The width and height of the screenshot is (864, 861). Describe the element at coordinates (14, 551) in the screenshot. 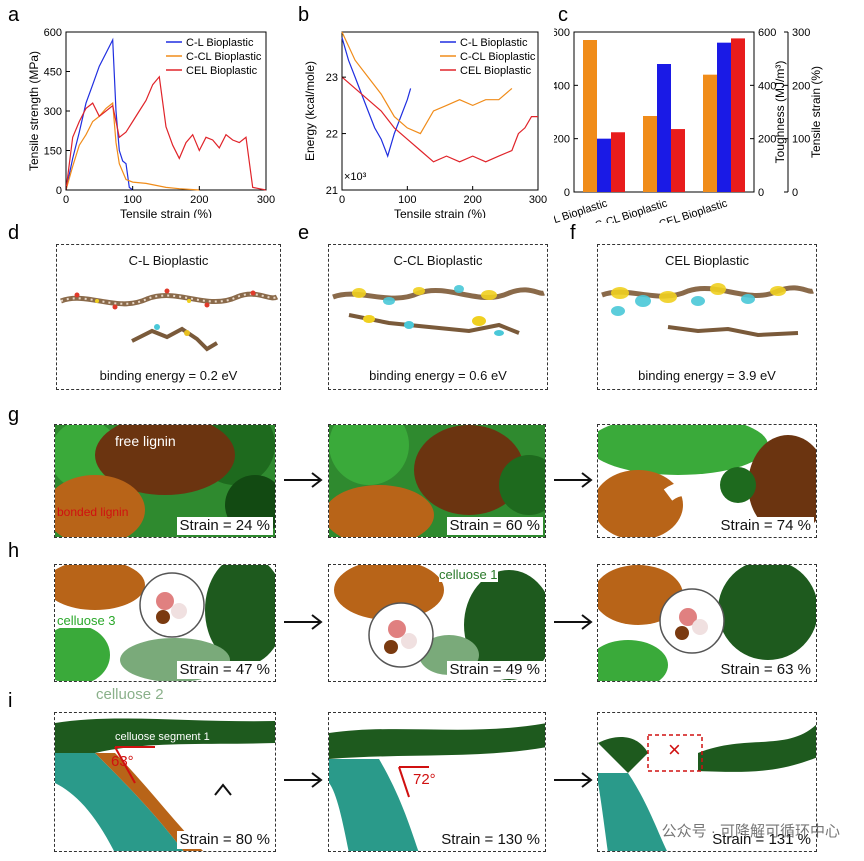

I see `panel-label-h: h` at that location.